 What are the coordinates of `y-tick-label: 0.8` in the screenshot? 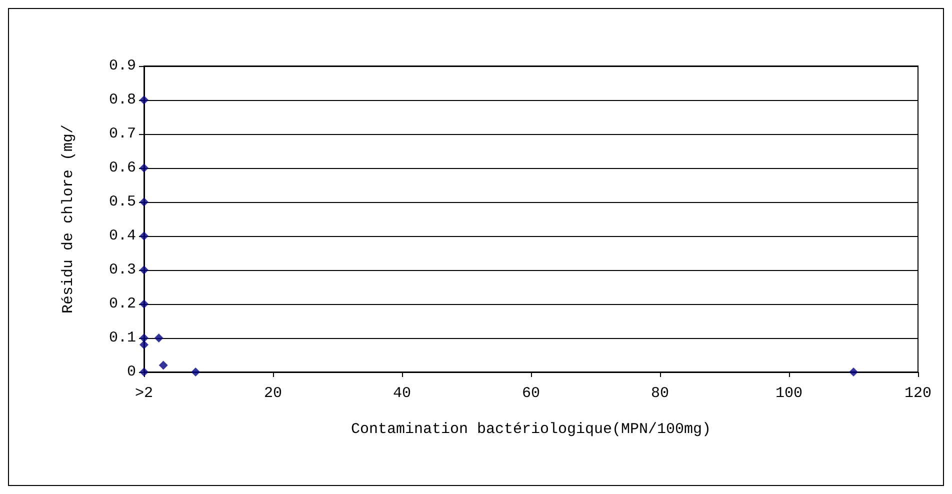 It's located at (122, 100).